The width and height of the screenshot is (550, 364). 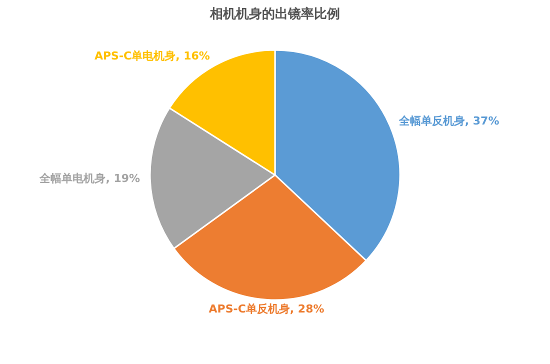 What do you see at coordinates (274, 14) in the screenshot?
I see `chart-title: 相机机身的出镜率比例` at bounding box center [274, 14].